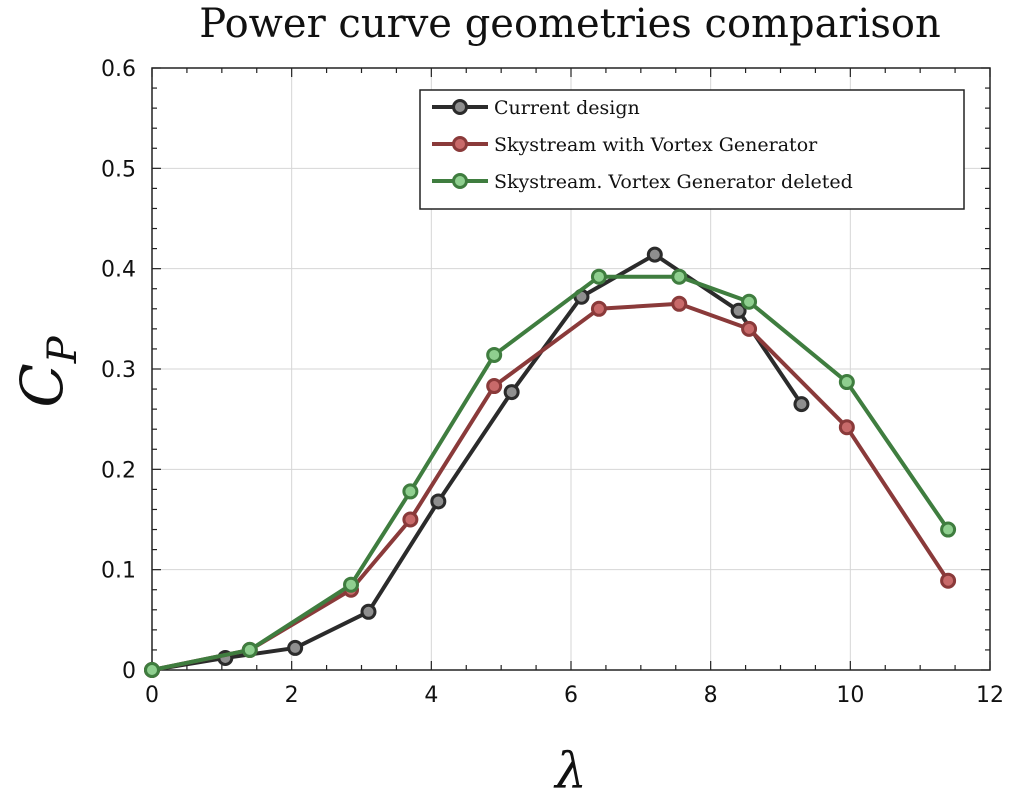  What do you see at coordinates (118, 69) in the screenshot?
I see `y-tick-label: 0.6` at bounding box center [118, 69].